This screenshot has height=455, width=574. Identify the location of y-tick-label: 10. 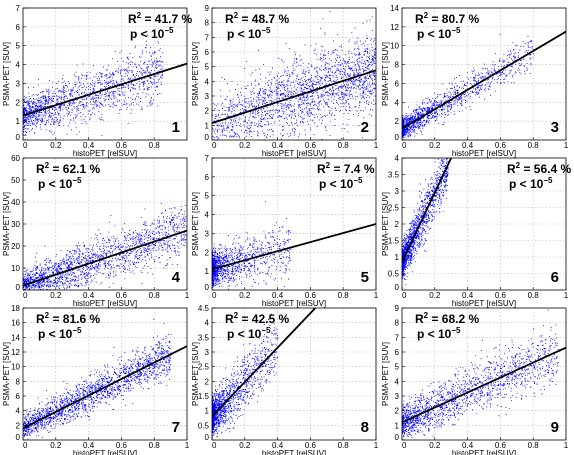
(15, 268).